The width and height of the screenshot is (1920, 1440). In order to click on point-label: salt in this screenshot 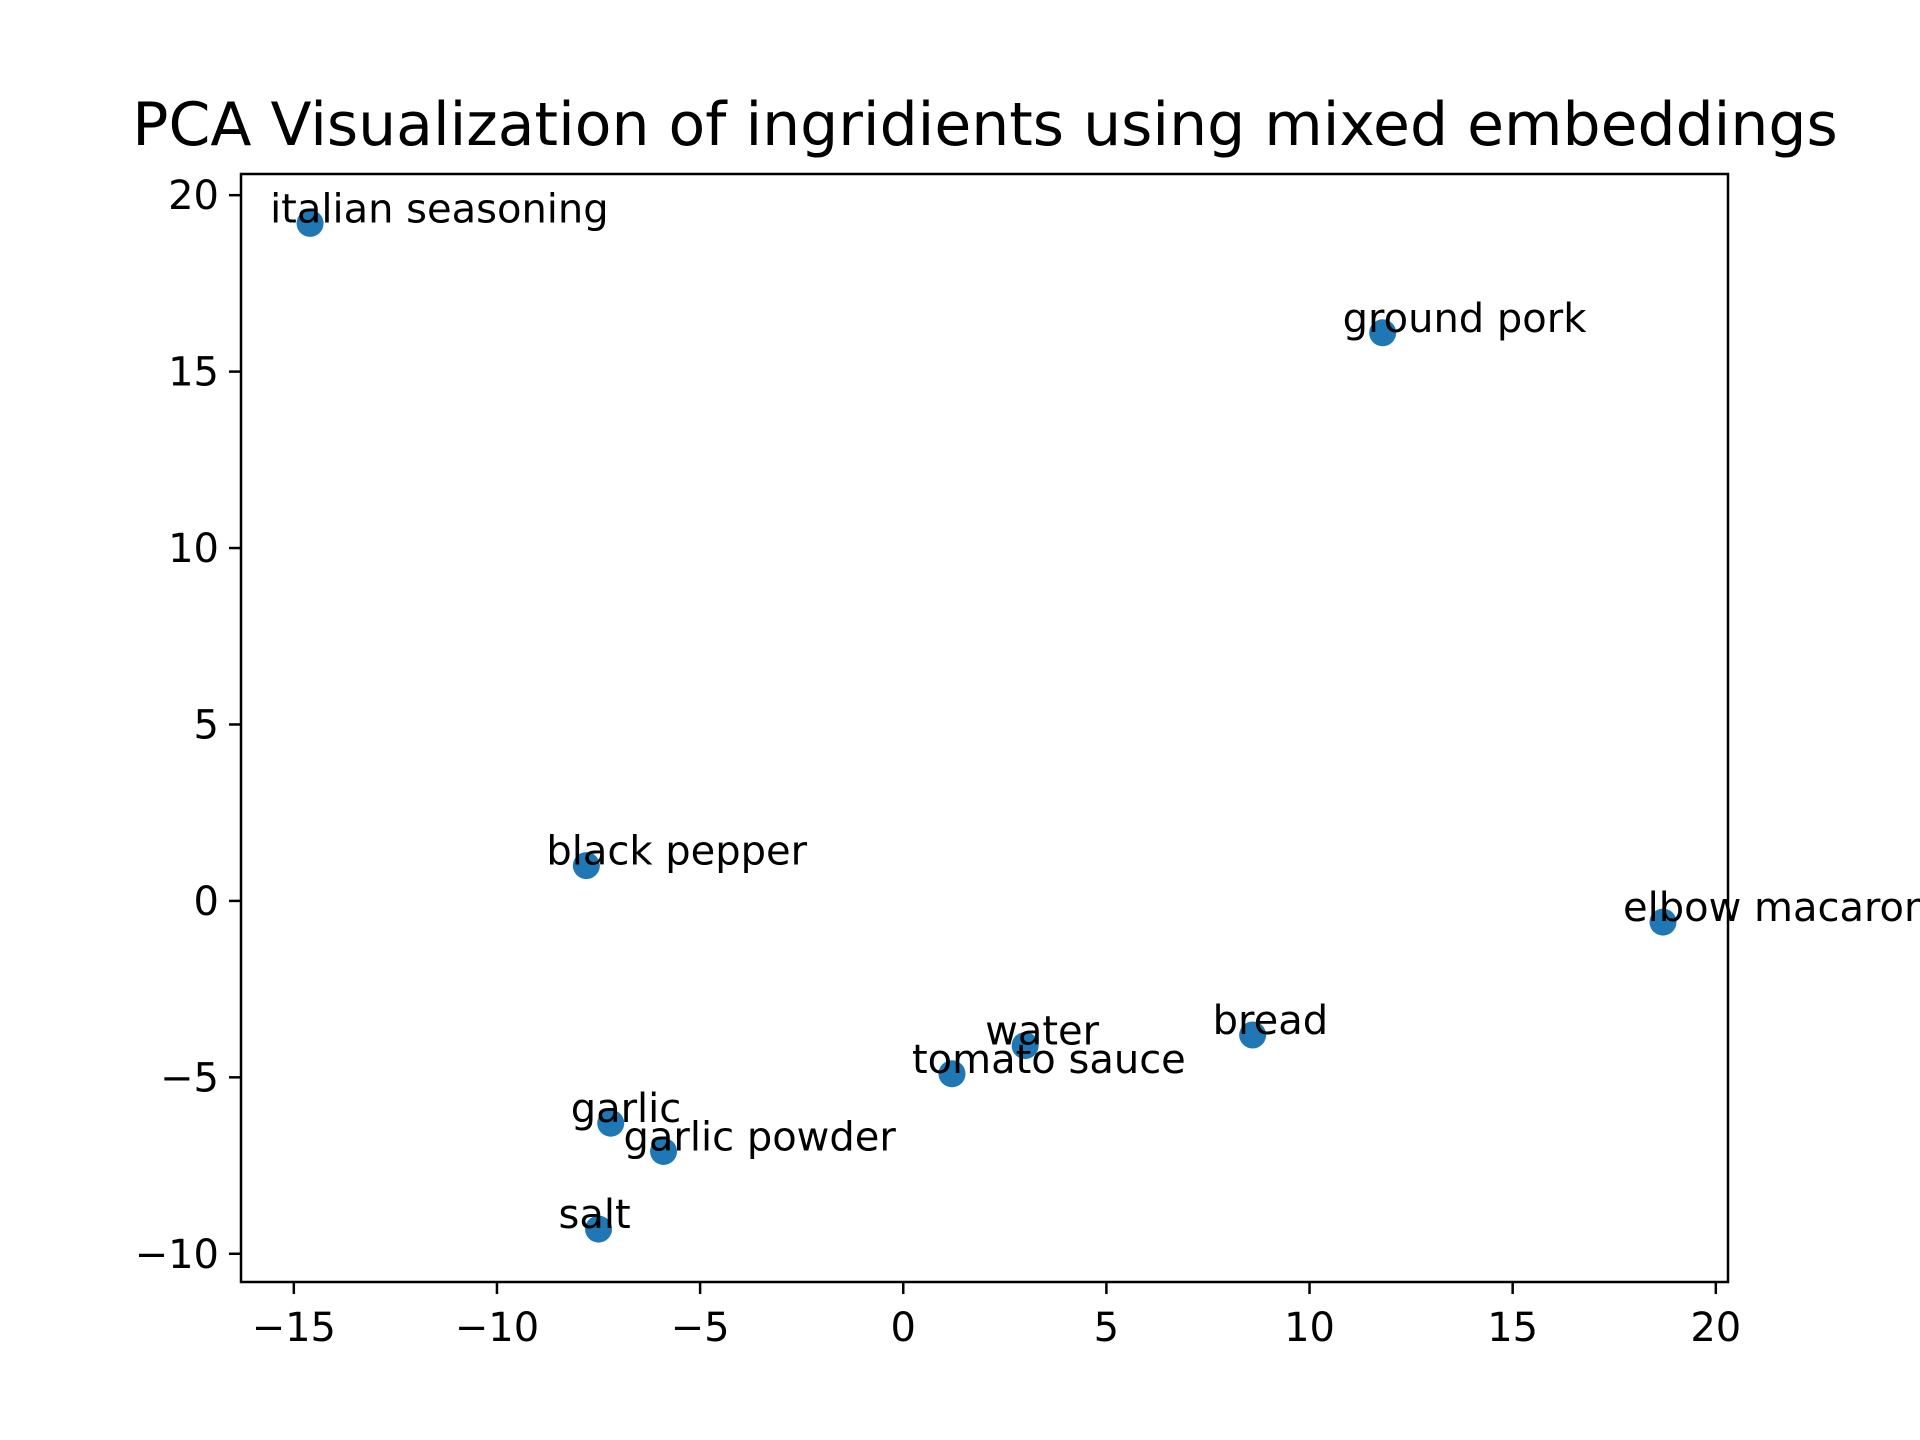, I will do `click(595, 1215)`.